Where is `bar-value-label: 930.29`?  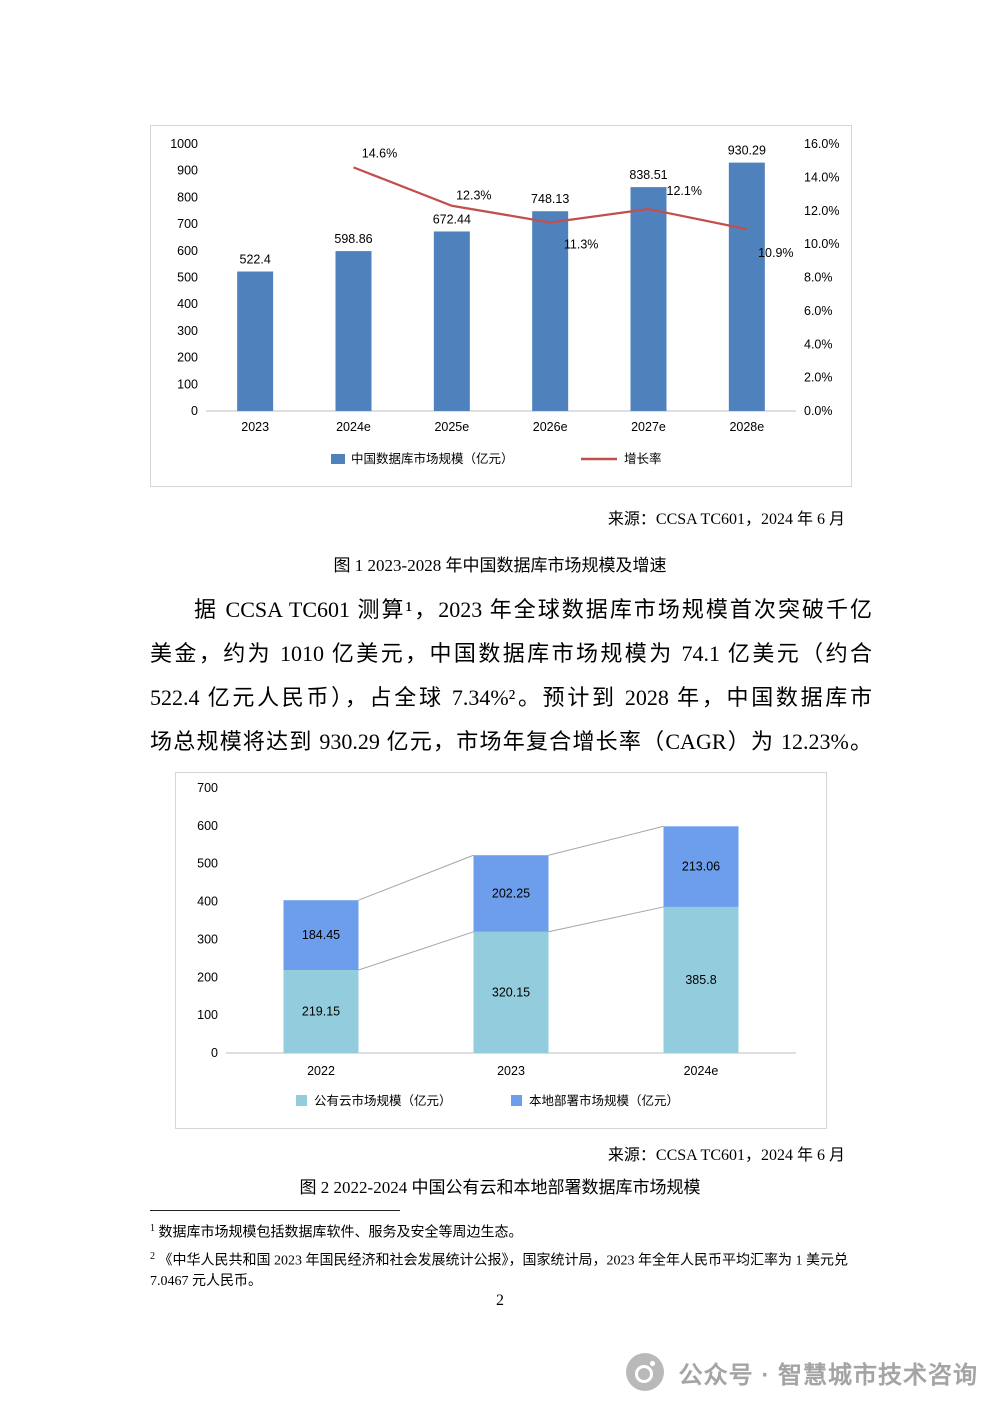 bar-value-label: 930.29 is located at coordinates (747, 151).